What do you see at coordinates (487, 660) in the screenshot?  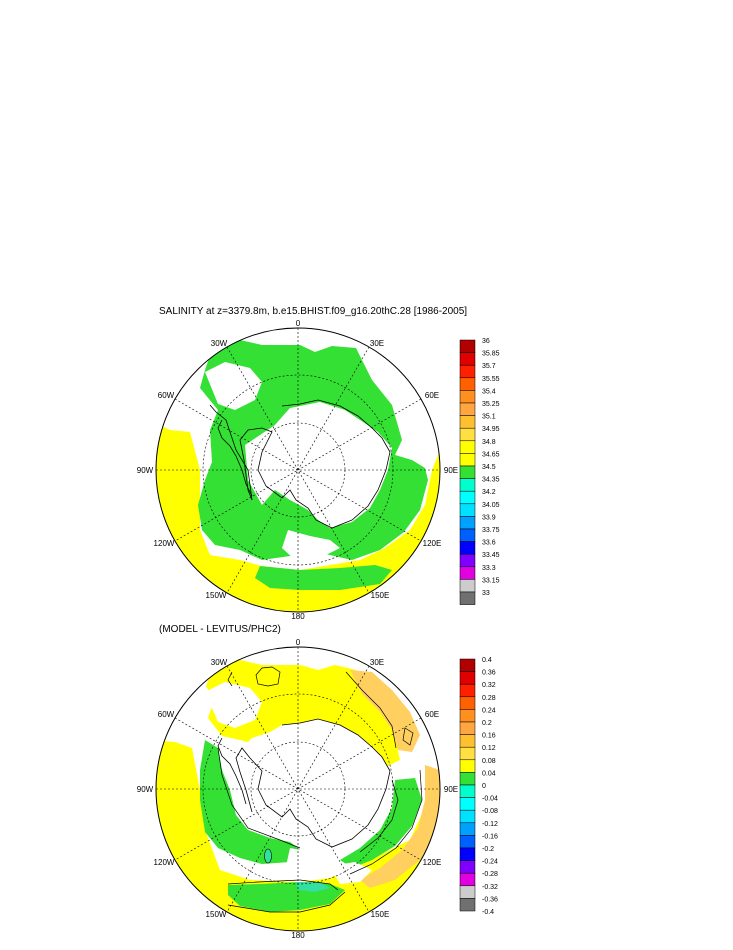 I see `colorbar-level-label: 0.4` at bounding box center [487, 660].